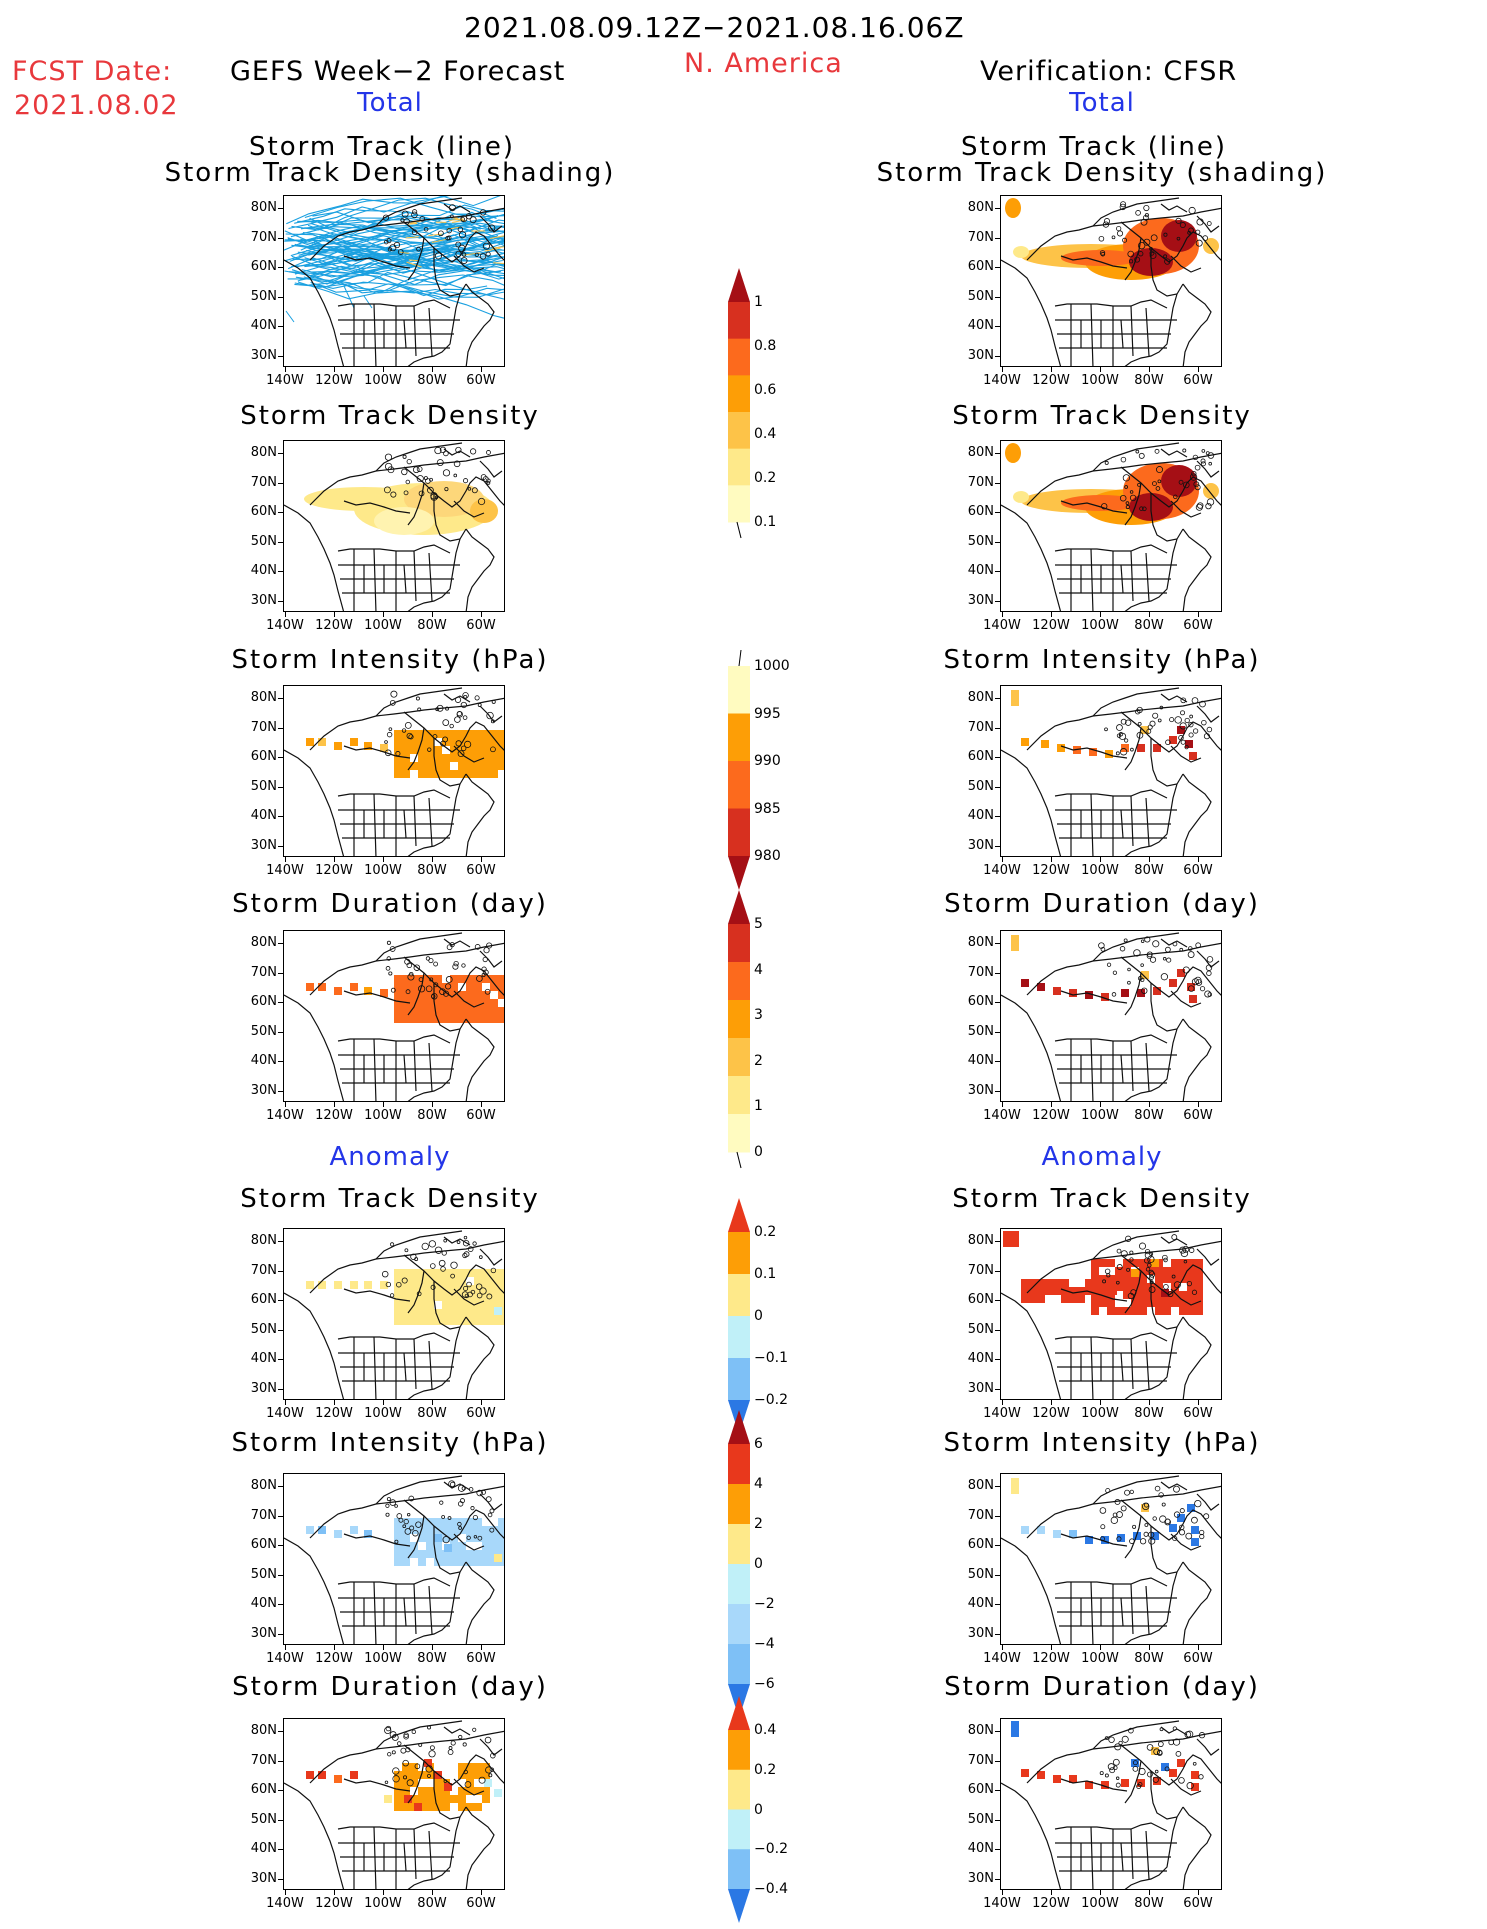  Describe the element at coordinates (390, 660) in the screenshot. I see `left-intensity-title: Storm Intensity (hPa)` at that location.